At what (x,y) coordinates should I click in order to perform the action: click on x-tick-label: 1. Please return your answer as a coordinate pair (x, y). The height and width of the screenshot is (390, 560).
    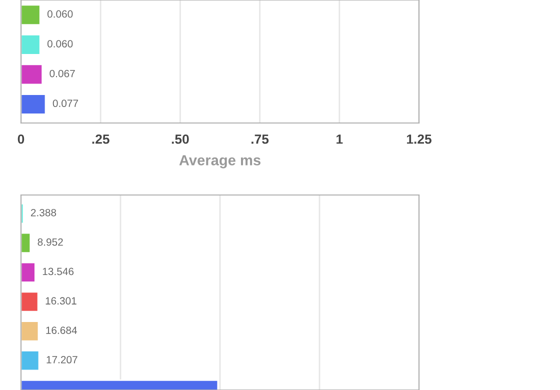
    Looking at the image, I should click on (339, 139).